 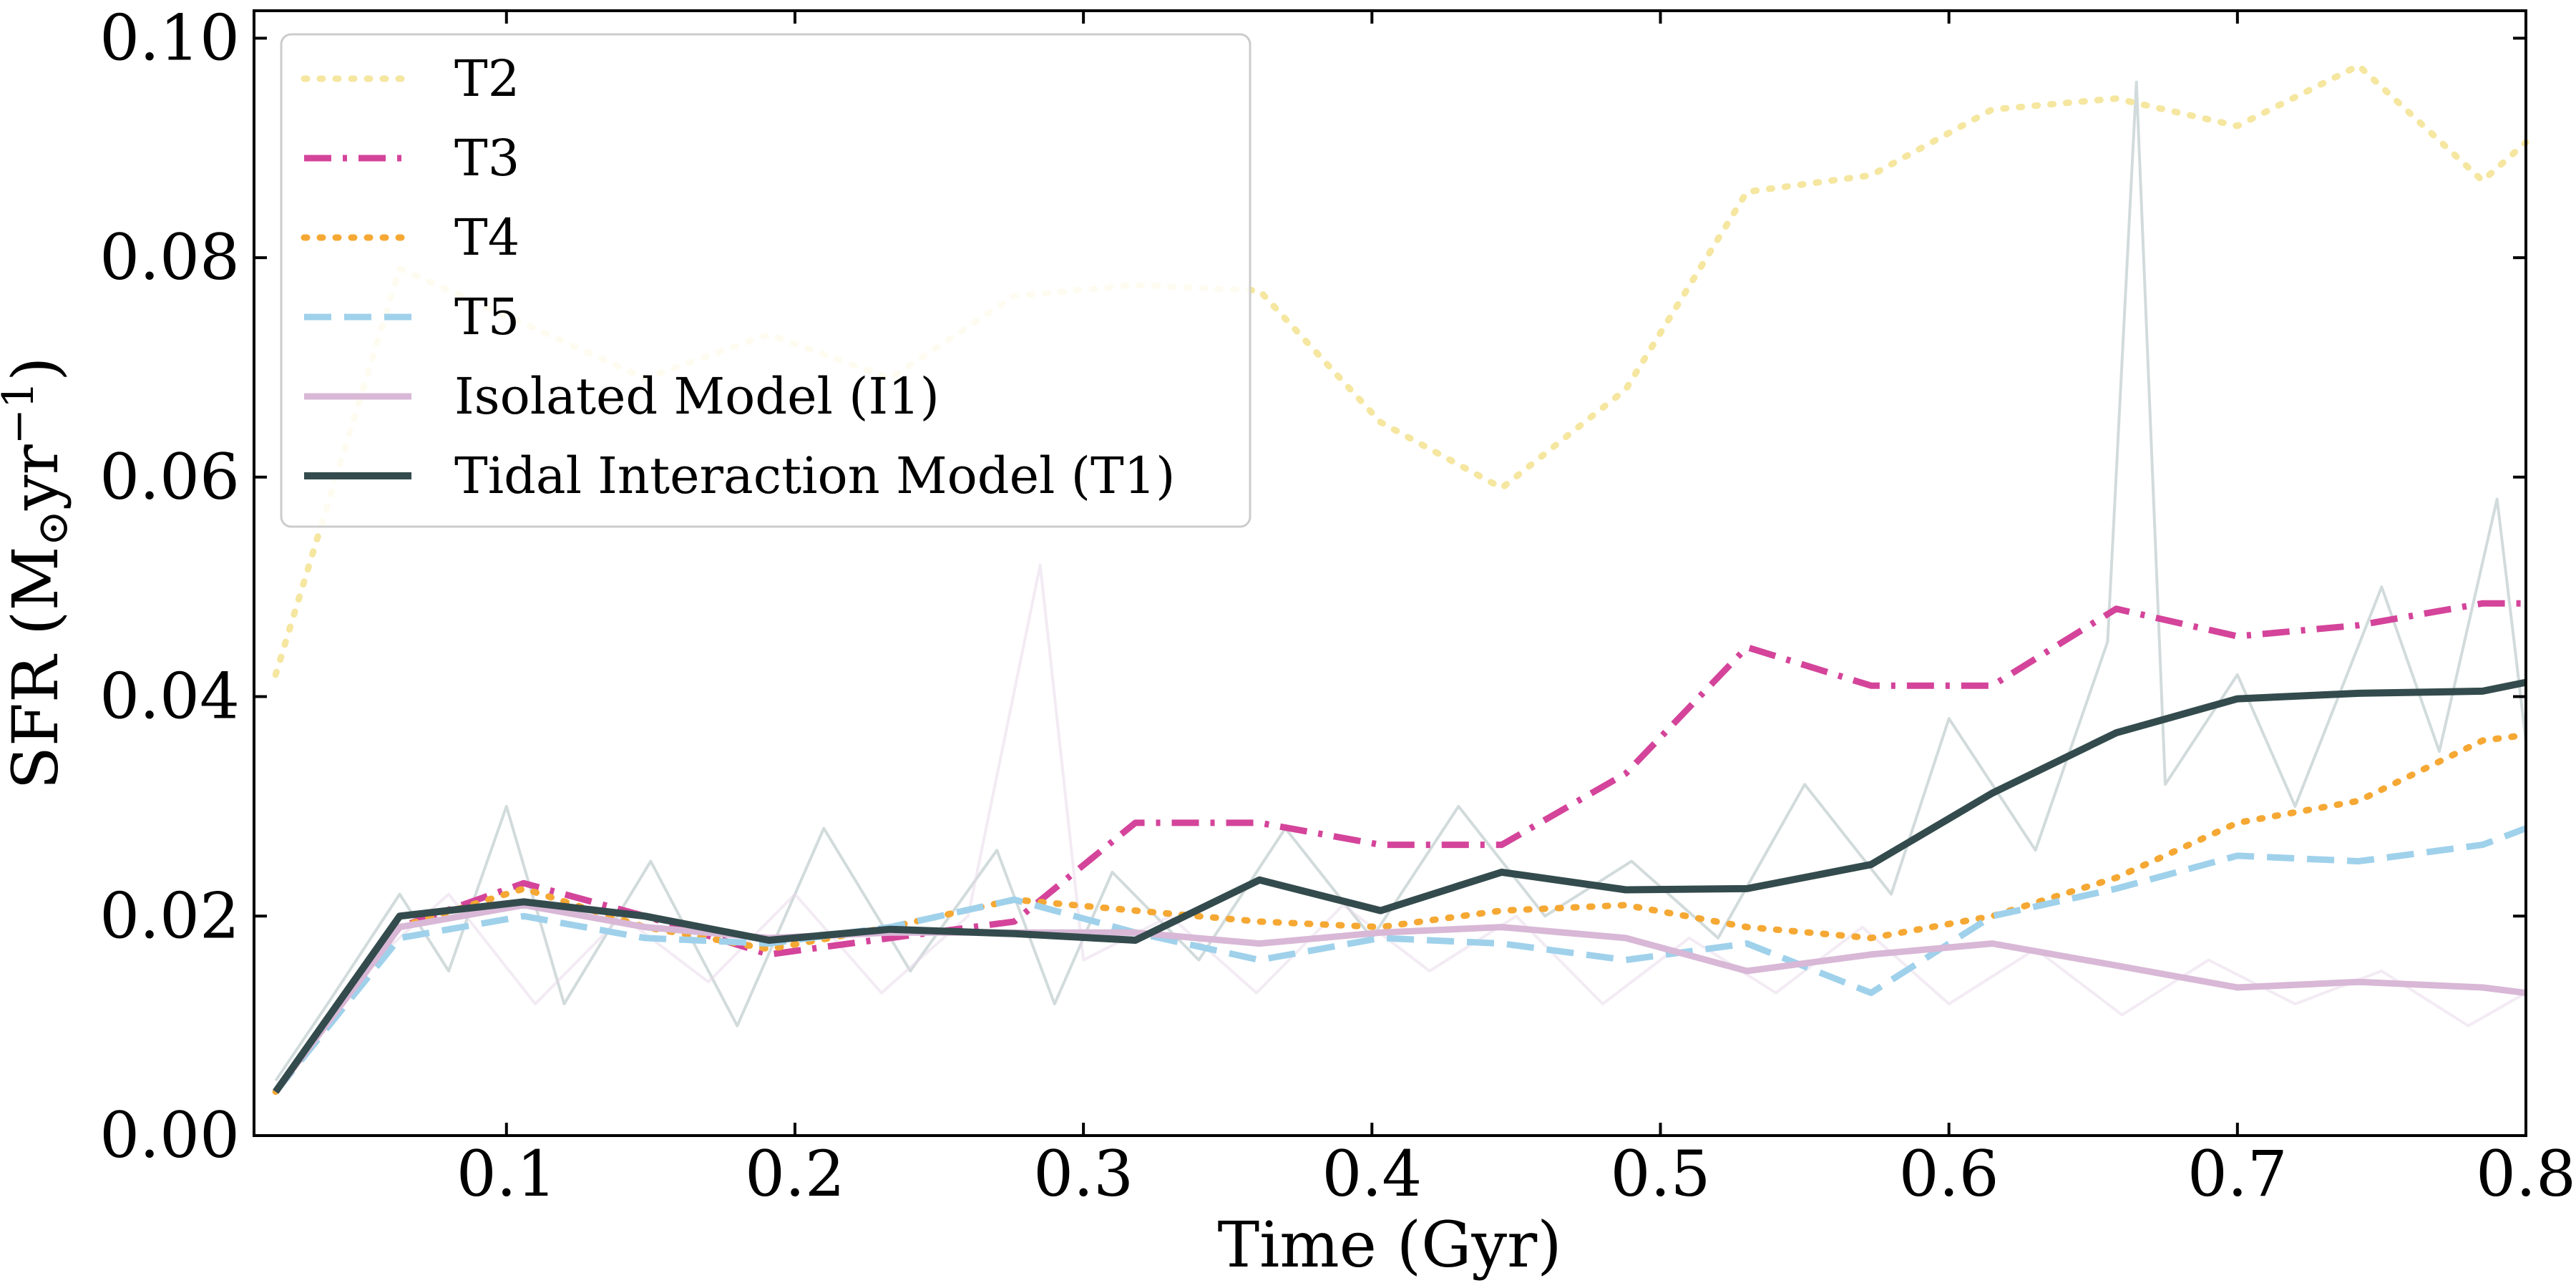 I want to click on series-line-isolated-model-i1, so click(x=1400, y=998).